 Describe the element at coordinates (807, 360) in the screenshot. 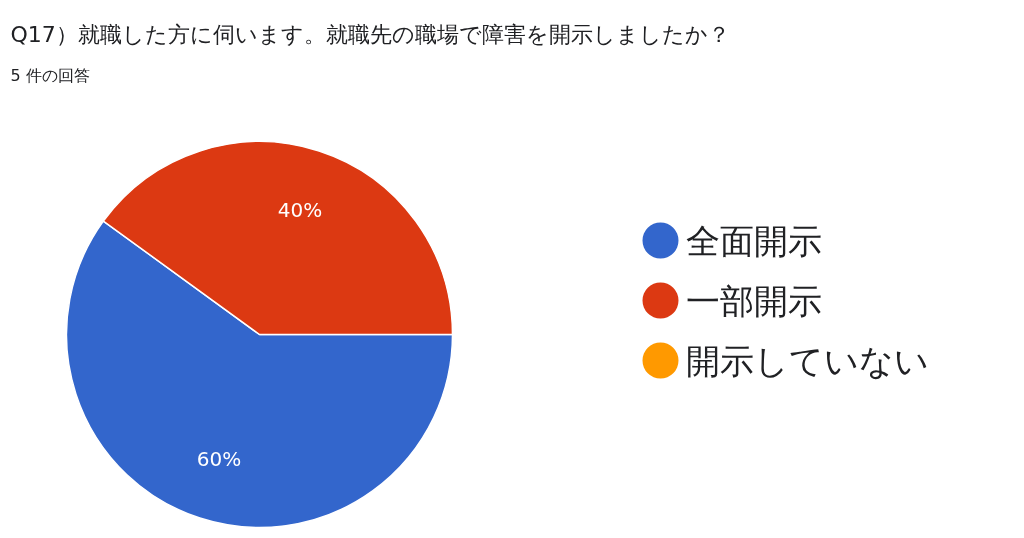

I see `legend-label: 開示していない` at that location.